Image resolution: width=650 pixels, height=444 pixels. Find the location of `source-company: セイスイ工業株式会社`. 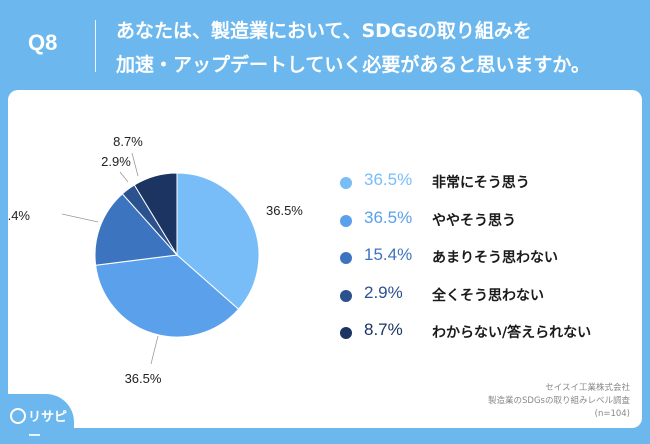

source-company: セイスイ工業株式会社 is located at coordinates (587, 388).